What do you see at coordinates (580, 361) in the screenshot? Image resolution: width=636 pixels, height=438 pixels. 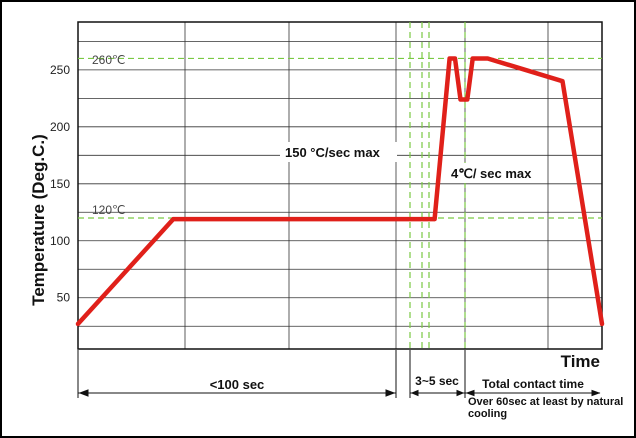 I see `x-axis-title: Time` at bounding box center [580, 361].